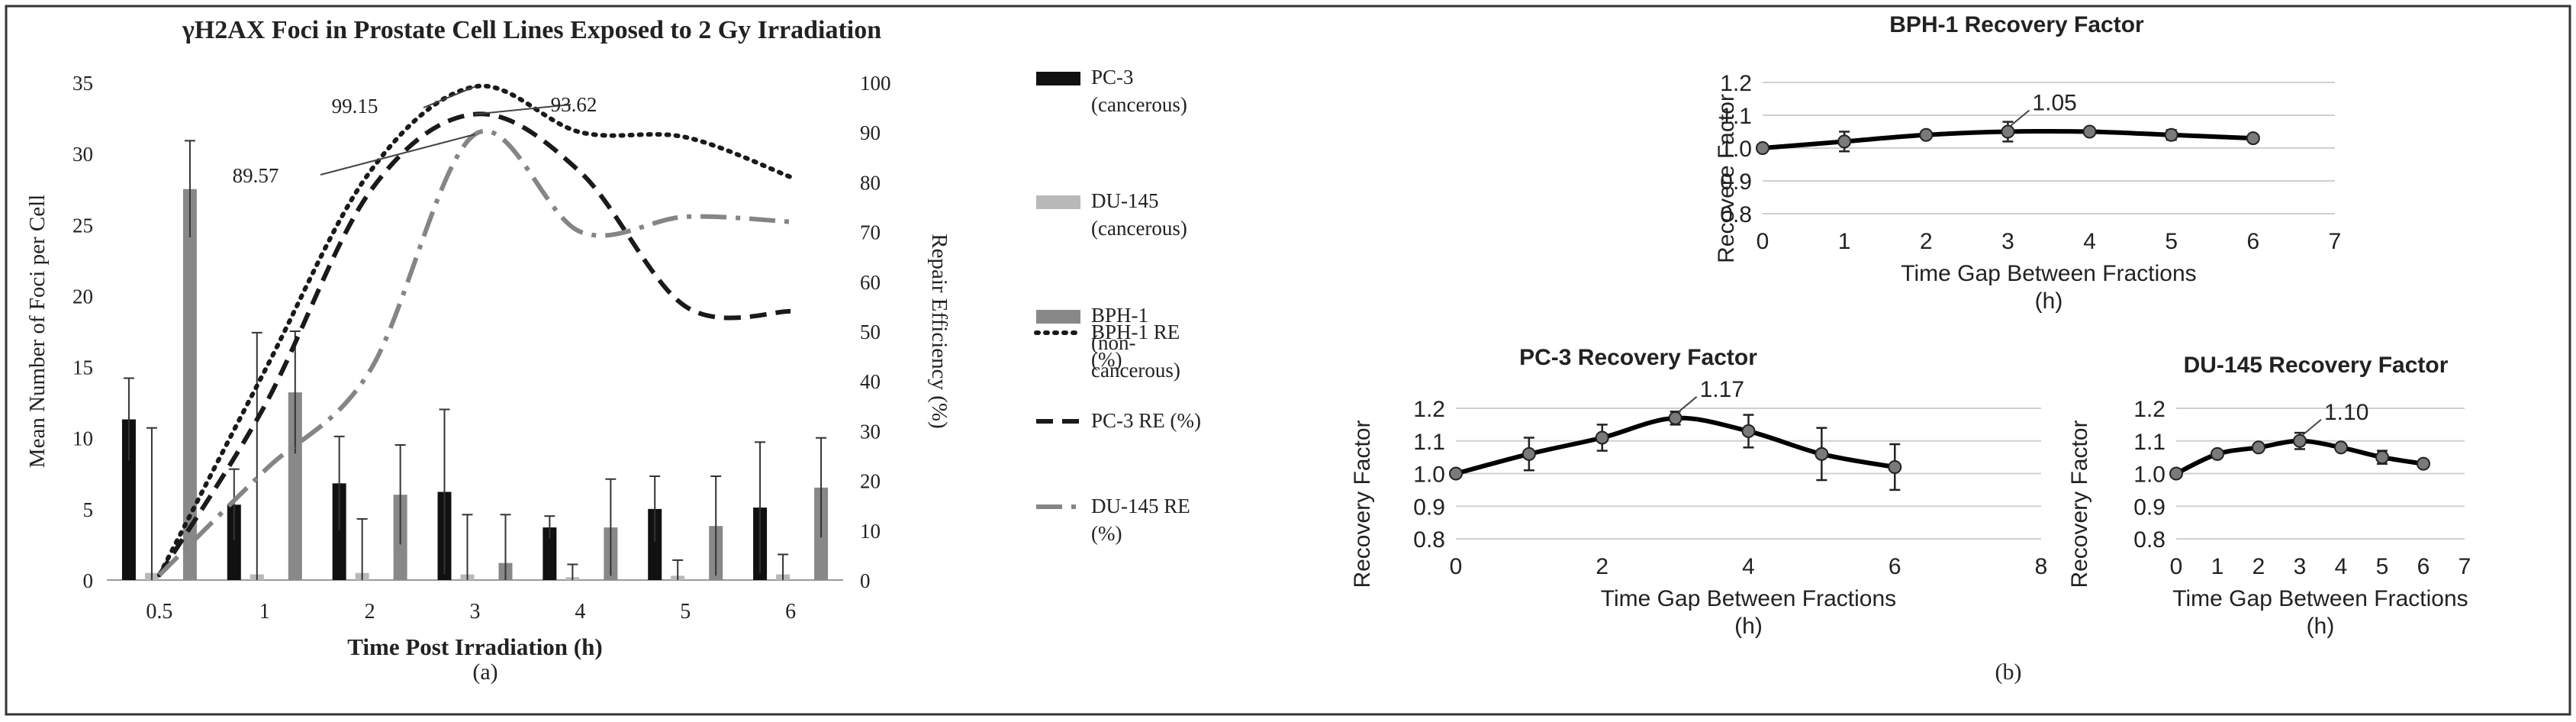 The image size is (2576, 722). What do you see at coordinates (1722, 389) in the screenshot?
I see `rf-peak-label: 1.17` at bounding box center [1722, 389].